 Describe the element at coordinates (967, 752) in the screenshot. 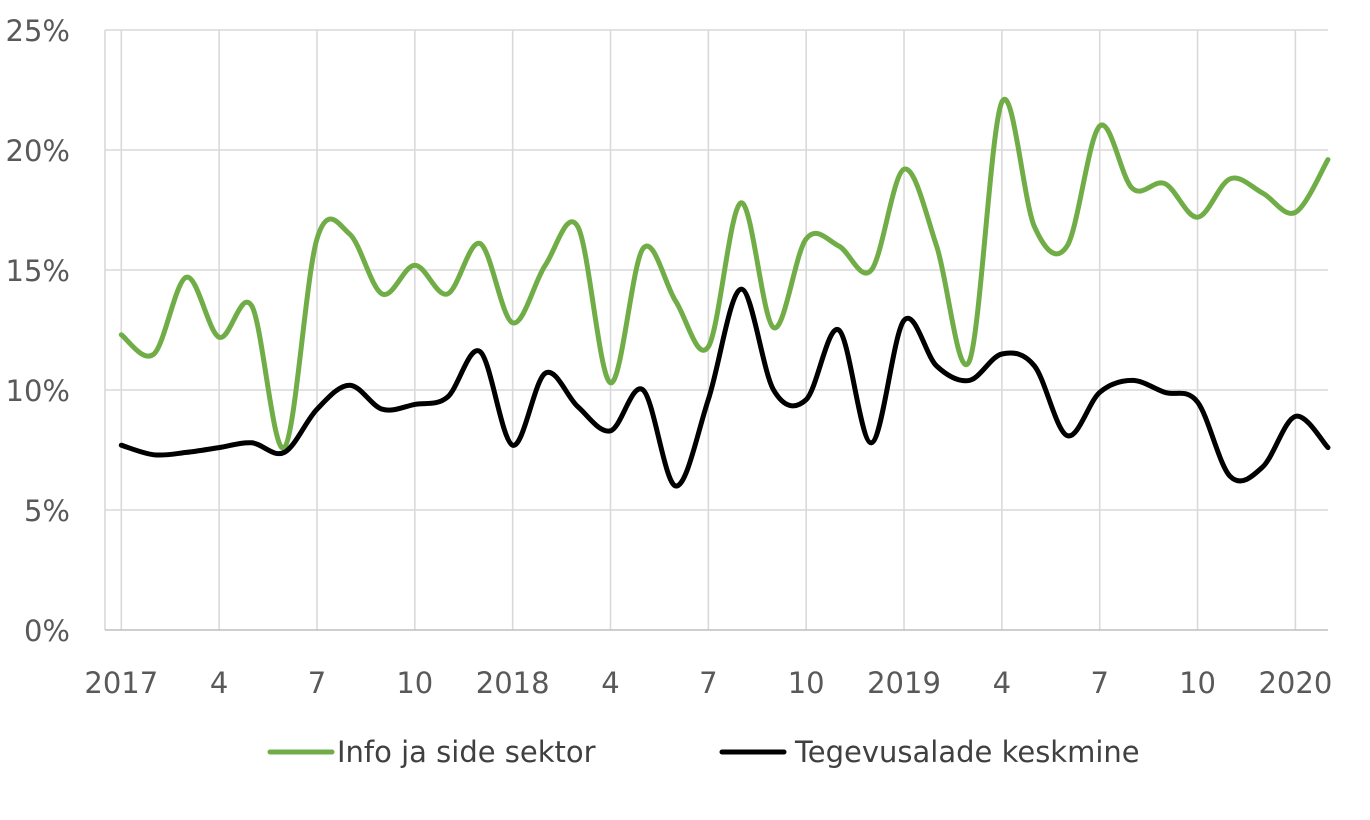

I see `legend-label: Tegevusalade keskmine` at that location.